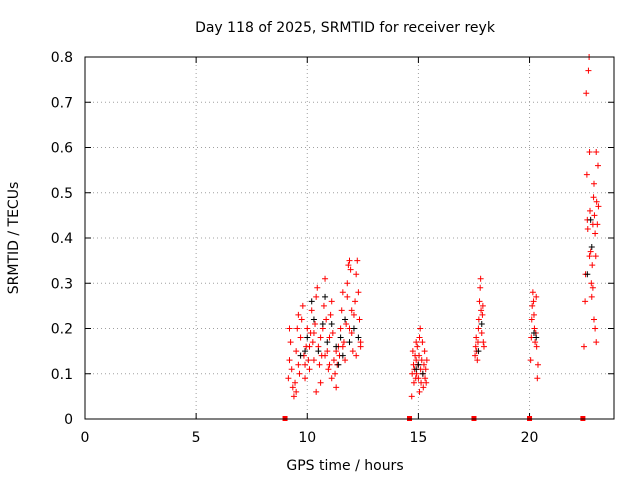 The image size is (640, 480). Describe the element at coordinates (62, 149) in the screenshot. I see `y-tick-label: 0.6` at that location.